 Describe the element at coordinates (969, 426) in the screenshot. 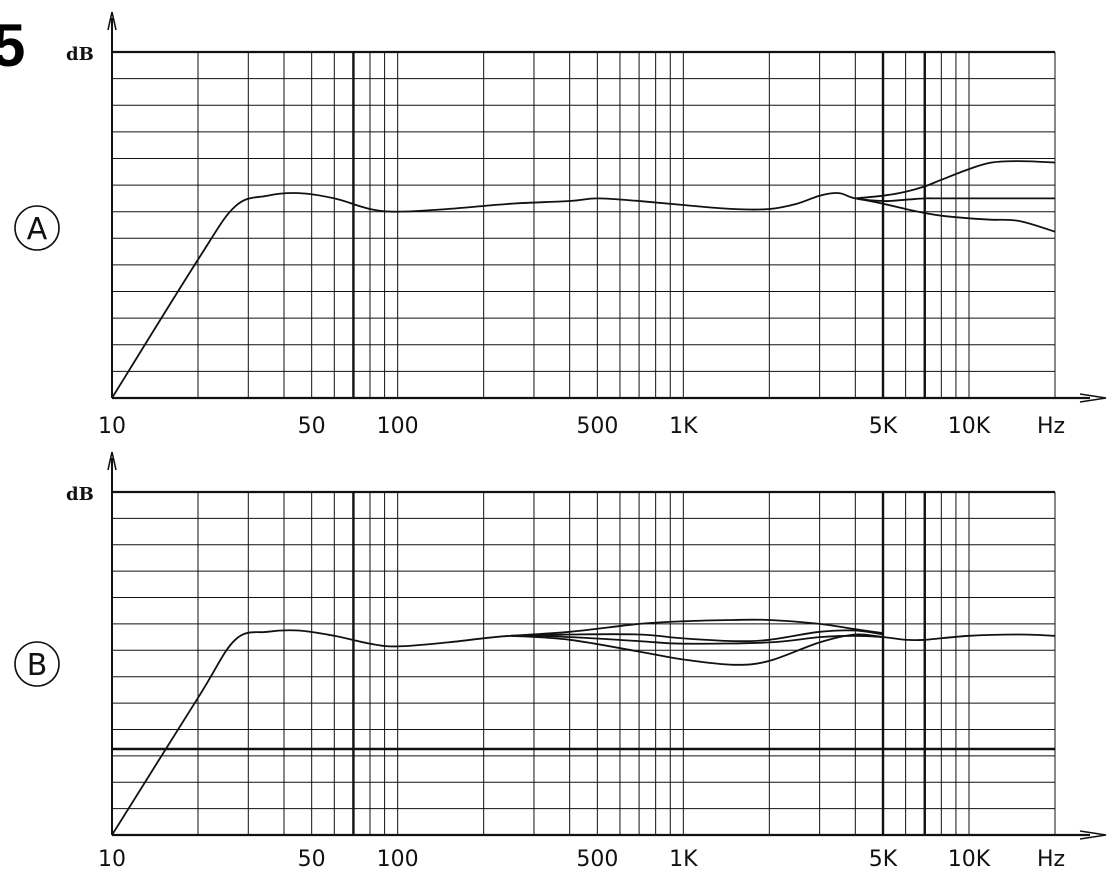

I see `panel-a-x-tick-label: 10K` at that location.